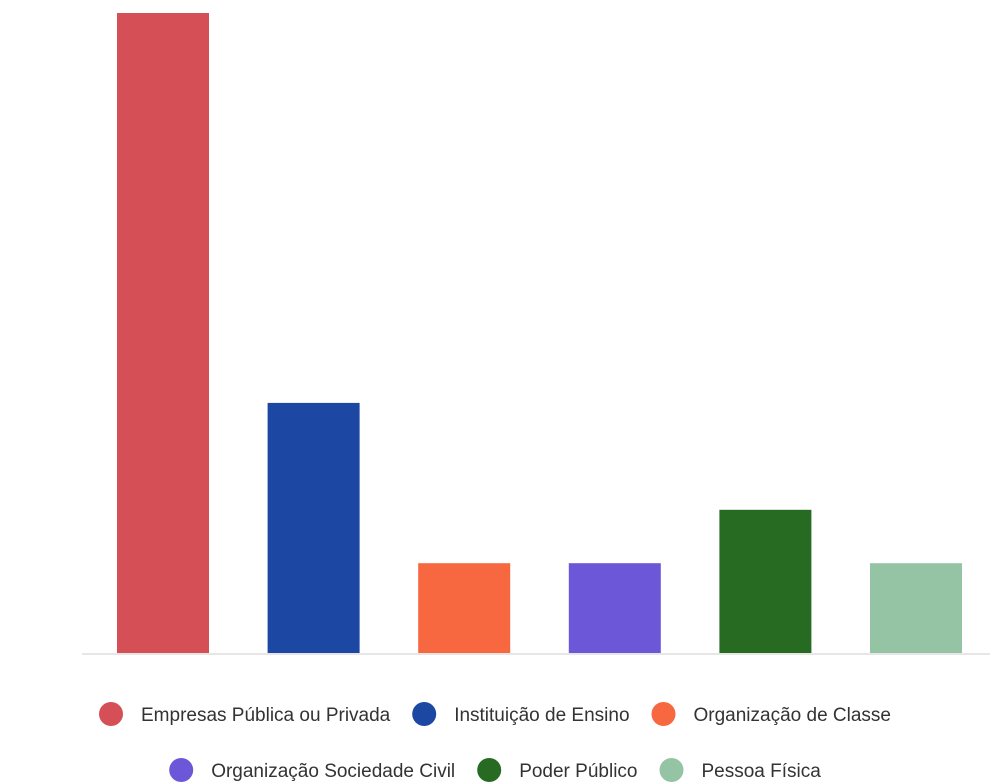  Describe the element at coordinates (578, 771) in the screenshot. I see `legend-label-5: Poder Público` at that location.